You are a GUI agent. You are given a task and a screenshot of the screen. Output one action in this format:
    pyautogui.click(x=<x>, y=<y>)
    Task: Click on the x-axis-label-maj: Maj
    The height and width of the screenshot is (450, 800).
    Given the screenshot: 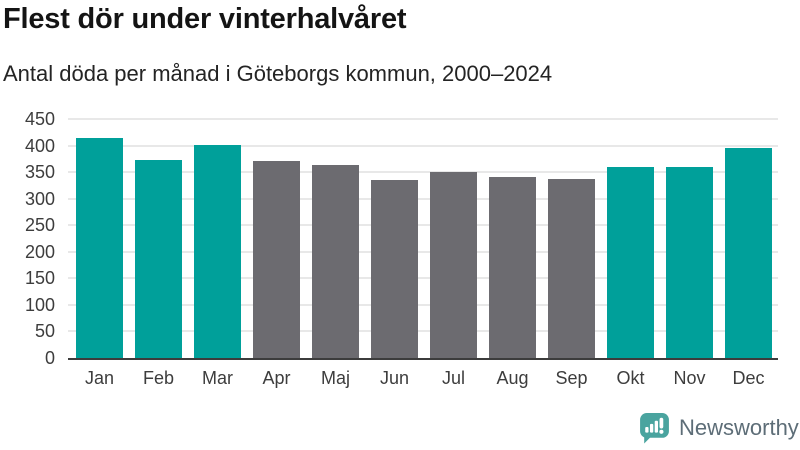 What is the action you would take?
    pyautogui.click(x=335, y=378)
    